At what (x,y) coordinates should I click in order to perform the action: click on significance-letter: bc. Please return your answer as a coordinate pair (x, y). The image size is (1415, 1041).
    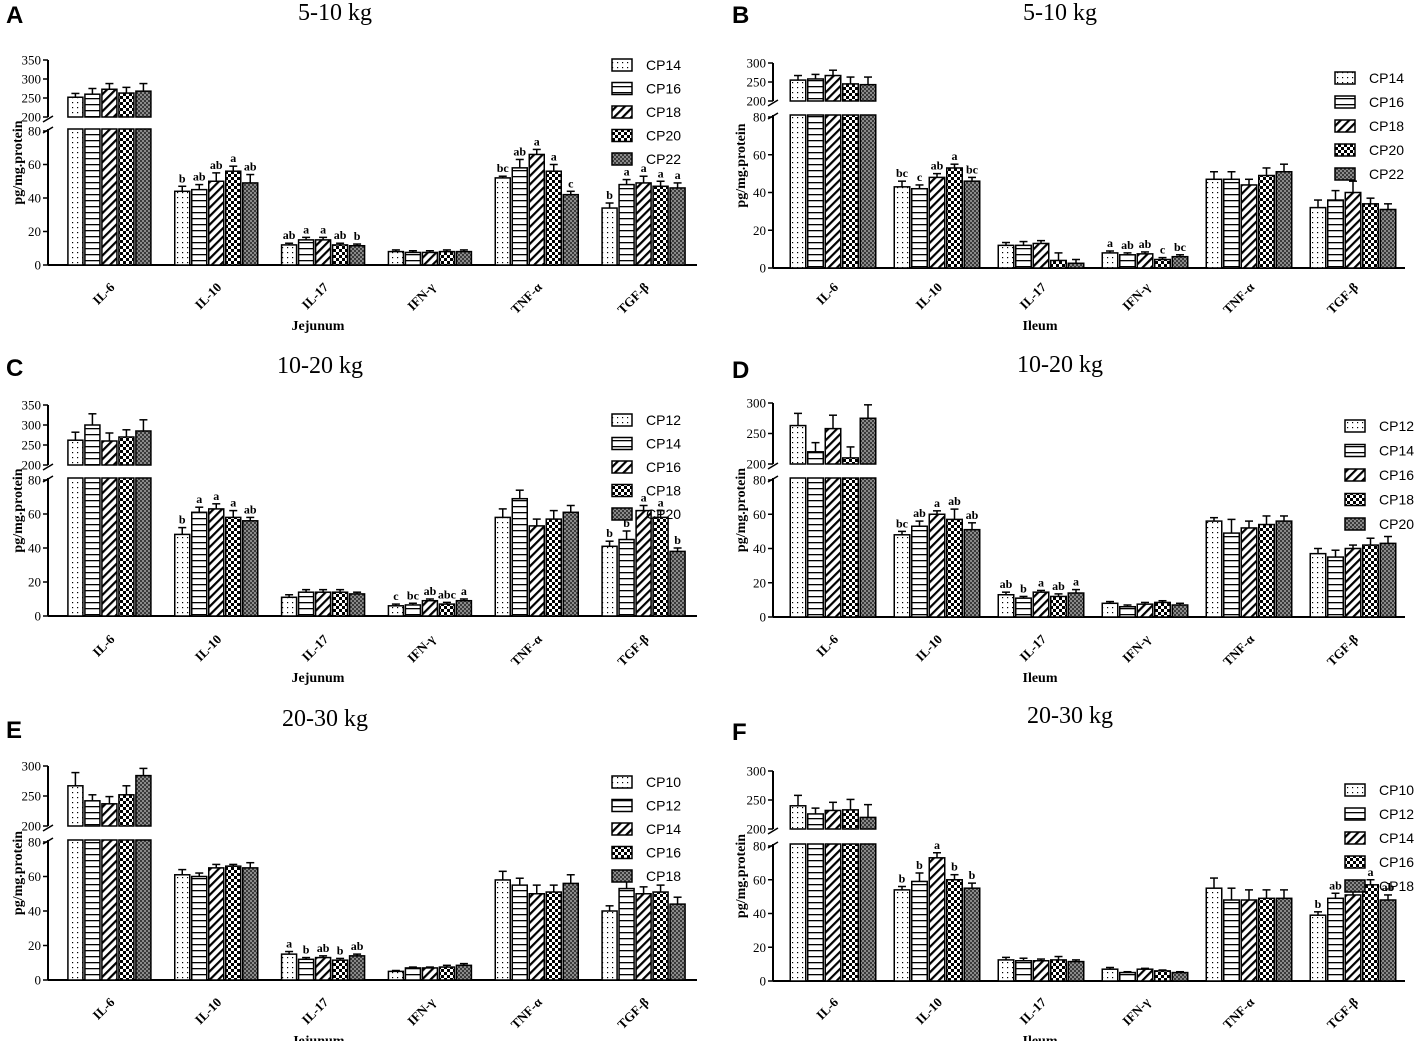
    Looking at the image, I should click on (413, 595).